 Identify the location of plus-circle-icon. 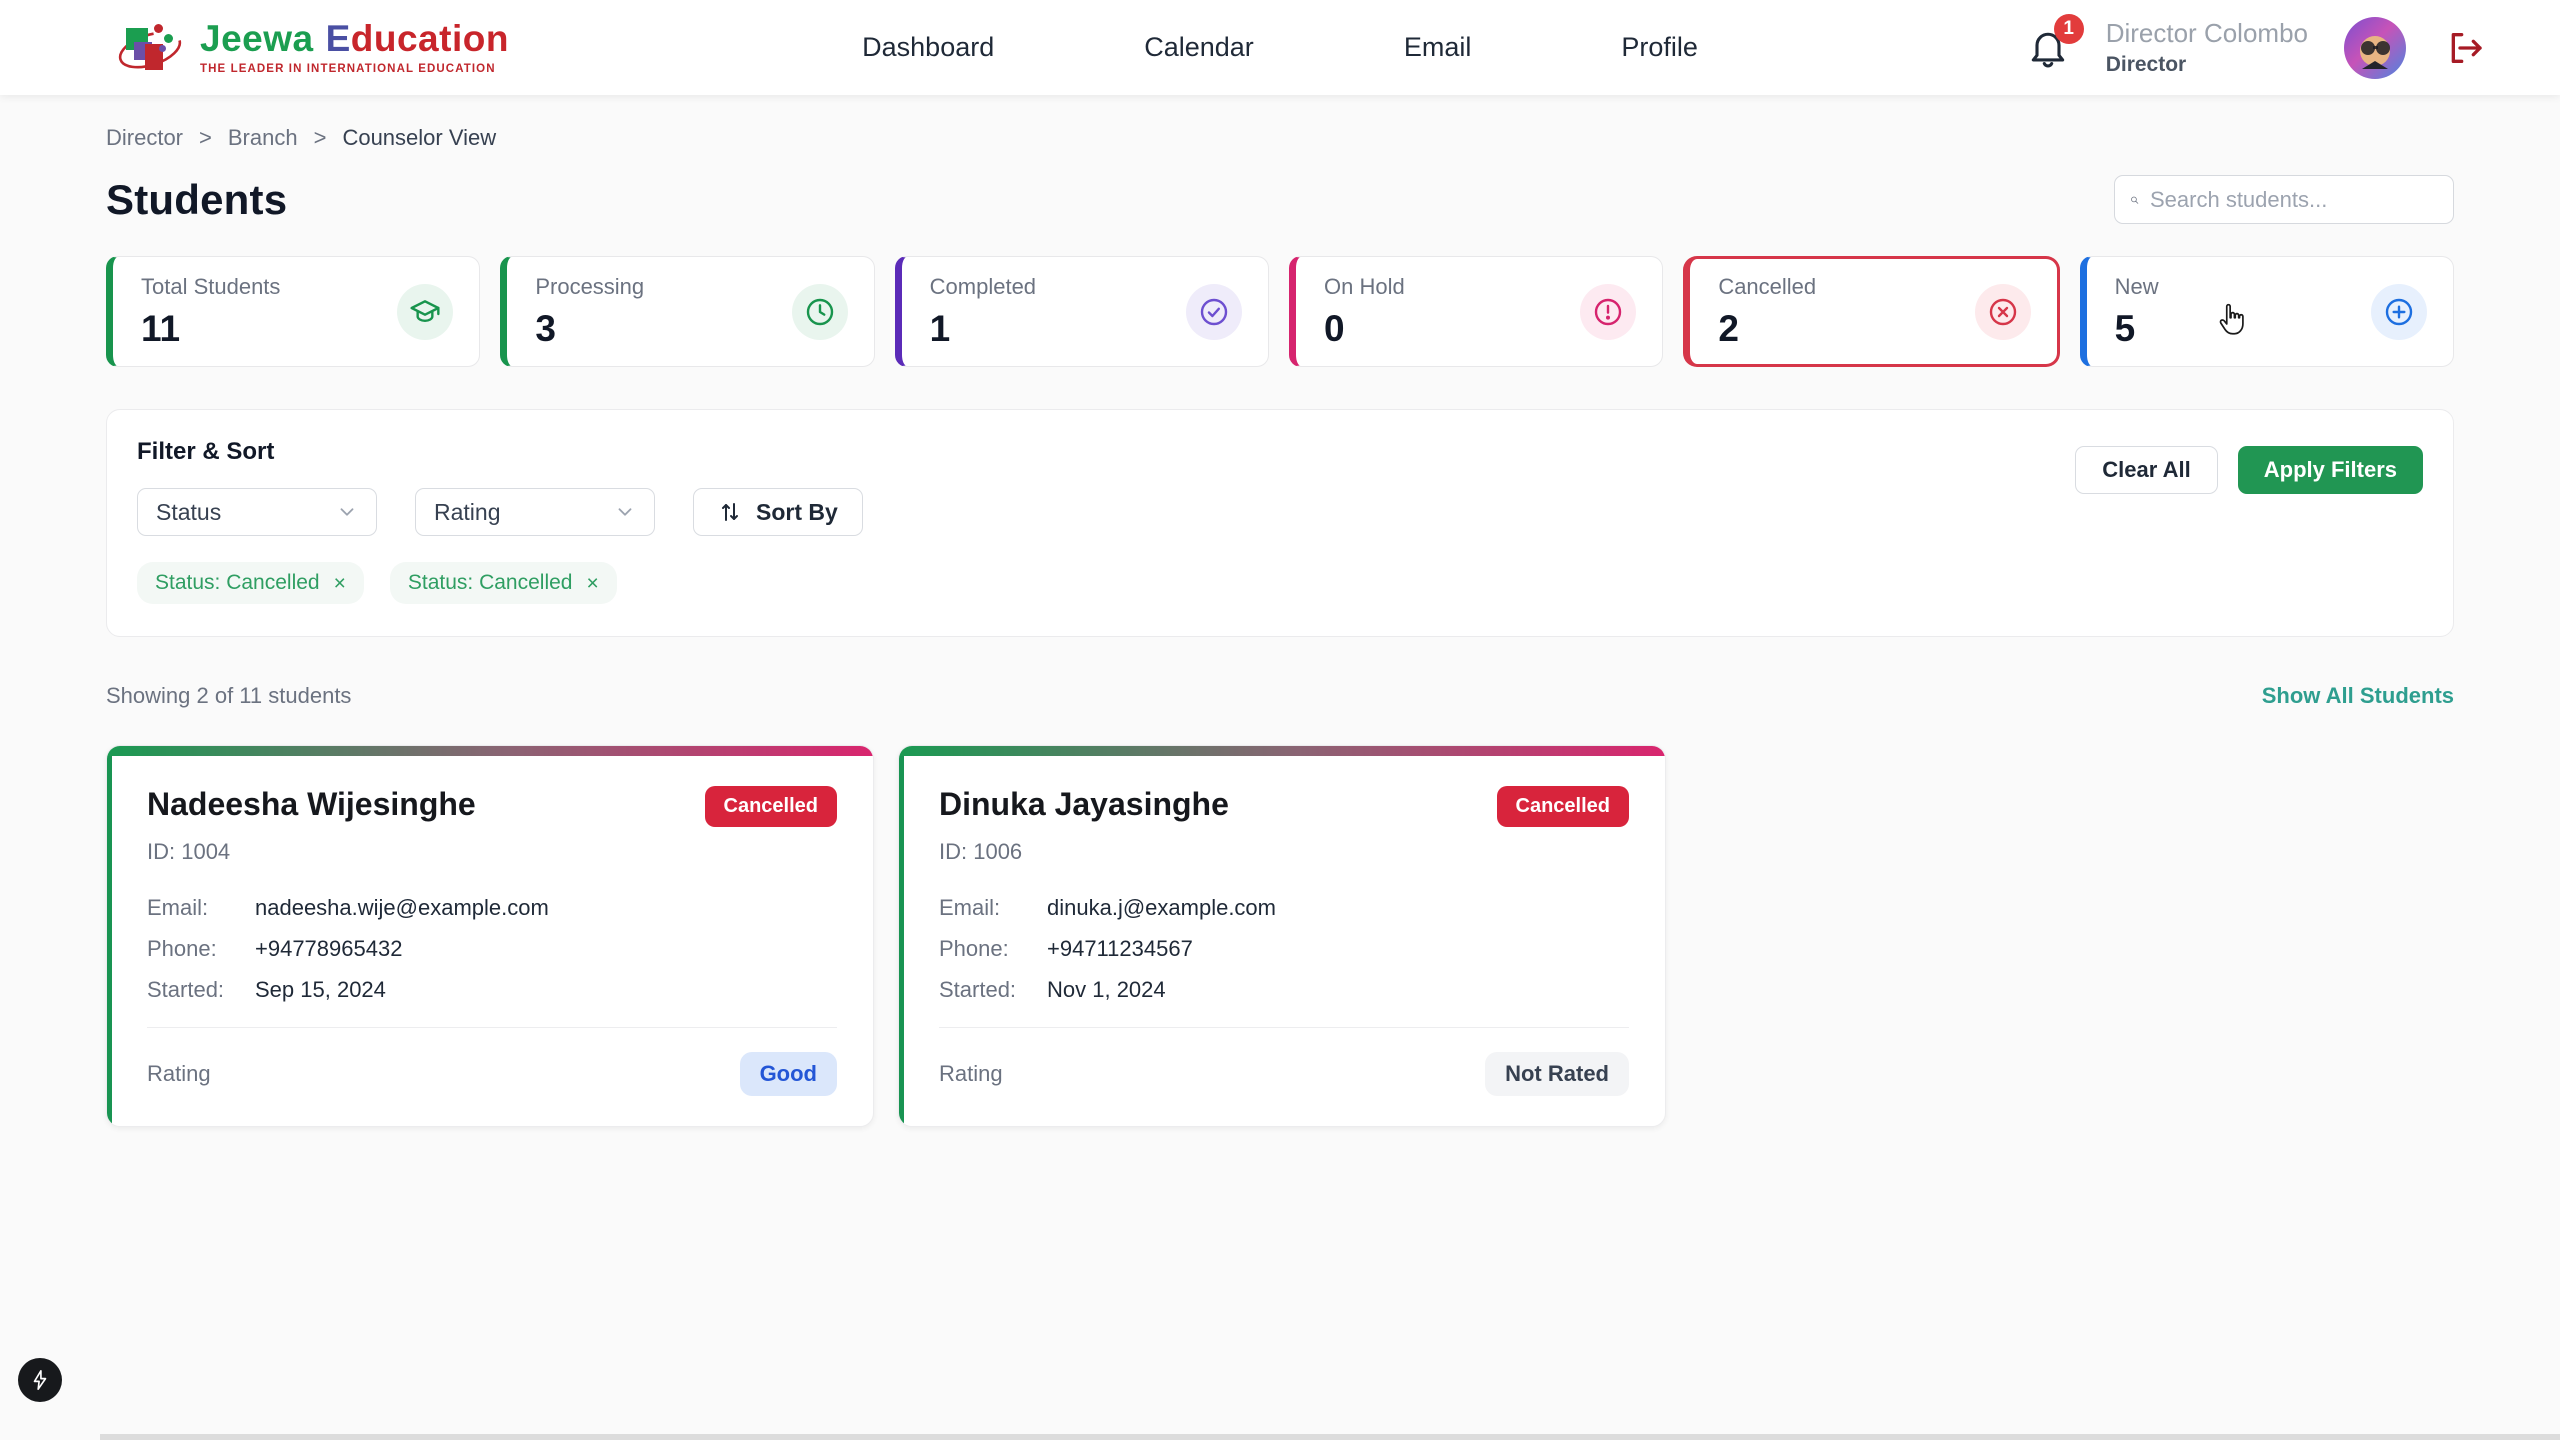
(2399, 311).